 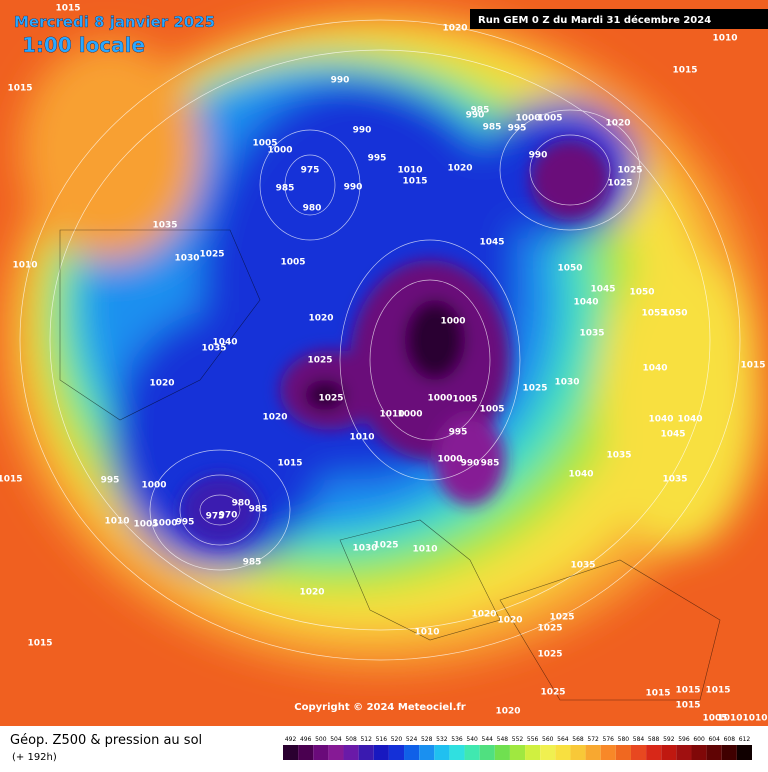 What do you see at coordinates (488, 739) in the screenshot?
I see `scale-label: 544` at bounding box center [488, 739].